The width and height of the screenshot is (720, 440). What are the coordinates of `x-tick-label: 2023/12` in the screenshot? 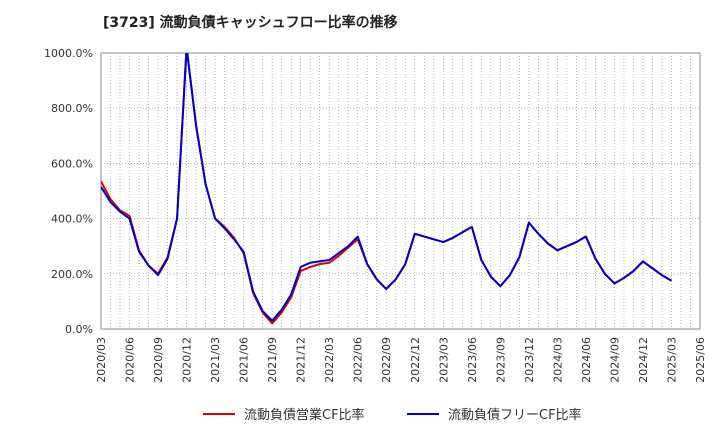 It's located at (529, 360).